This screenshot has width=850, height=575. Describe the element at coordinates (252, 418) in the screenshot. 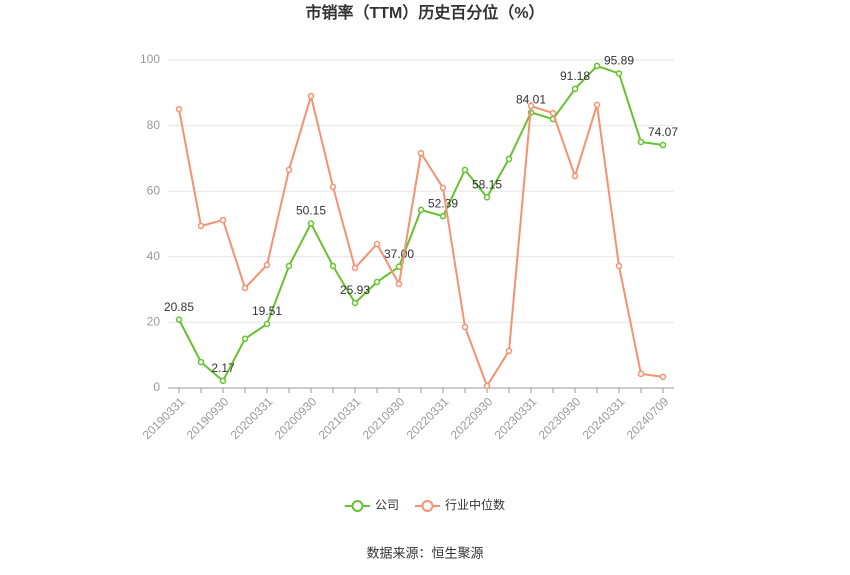

I see `x-tick-label: 20200331` at that location.